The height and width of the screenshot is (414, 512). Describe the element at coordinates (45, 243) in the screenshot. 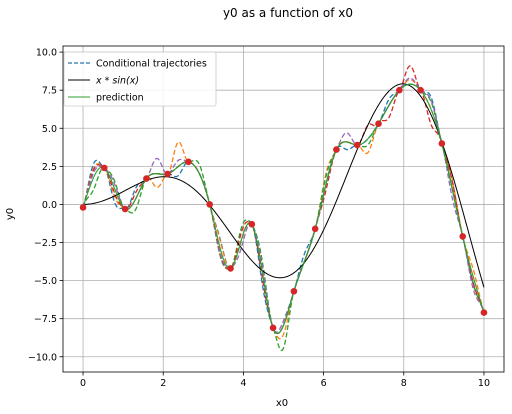

I see `y-tick-label: −2.5` at that location.